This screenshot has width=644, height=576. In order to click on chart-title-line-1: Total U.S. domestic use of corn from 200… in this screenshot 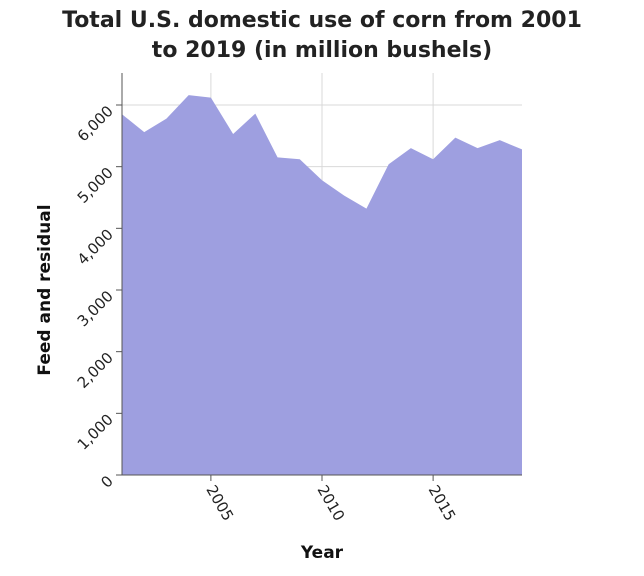, I will do `click(322, 20)`.